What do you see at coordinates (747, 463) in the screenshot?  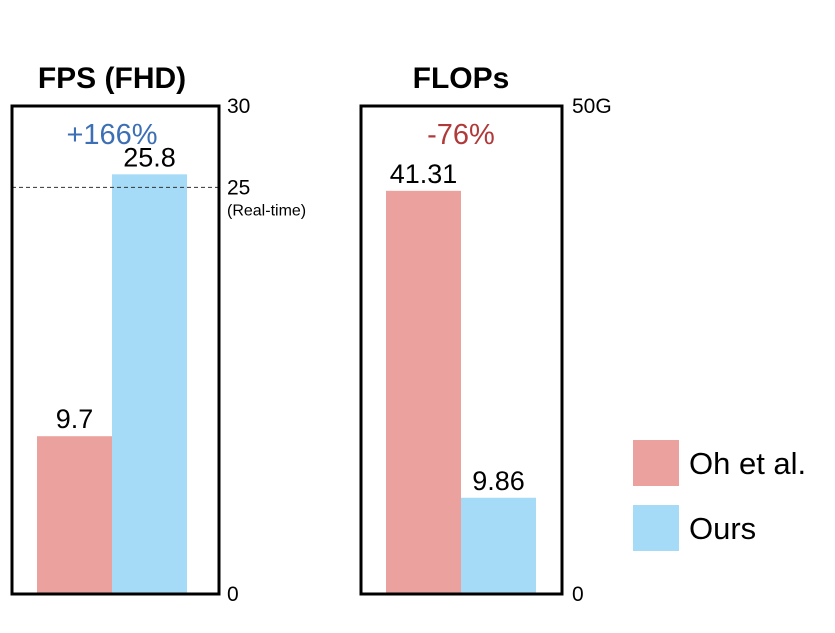 I see `legend-label-0: Oh et al.` at bounding box center [747, 463].